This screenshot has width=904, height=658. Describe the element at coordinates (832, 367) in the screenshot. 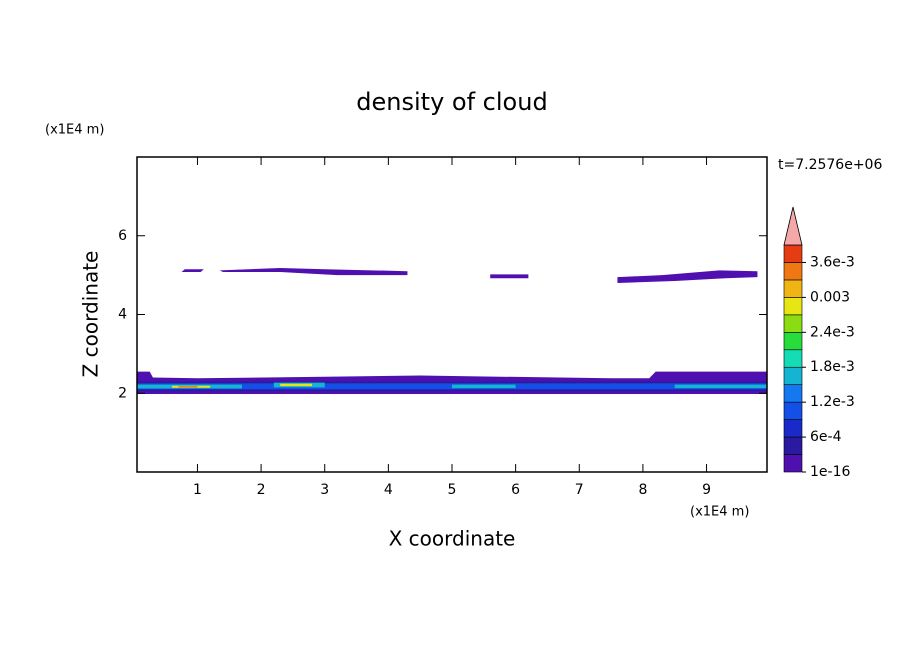

I see `colorbar-label: 1.8e-3` at that location.